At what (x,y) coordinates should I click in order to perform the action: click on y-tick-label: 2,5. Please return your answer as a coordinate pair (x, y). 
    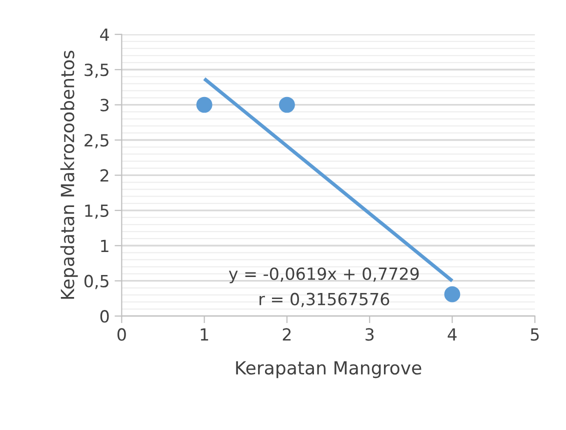
    Looking at the image, I should click on (96, 141).